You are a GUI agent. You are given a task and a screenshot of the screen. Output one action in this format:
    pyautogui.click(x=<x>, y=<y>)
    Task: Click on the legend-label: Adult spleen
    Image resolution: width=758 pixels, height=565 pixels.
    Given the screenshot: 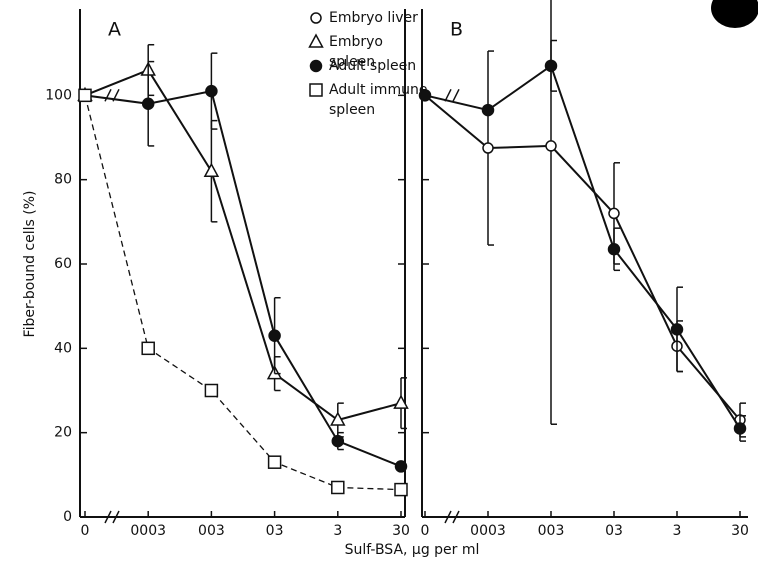 What is the action you would take?
    pyautogui.click(x=372, y=66)
    